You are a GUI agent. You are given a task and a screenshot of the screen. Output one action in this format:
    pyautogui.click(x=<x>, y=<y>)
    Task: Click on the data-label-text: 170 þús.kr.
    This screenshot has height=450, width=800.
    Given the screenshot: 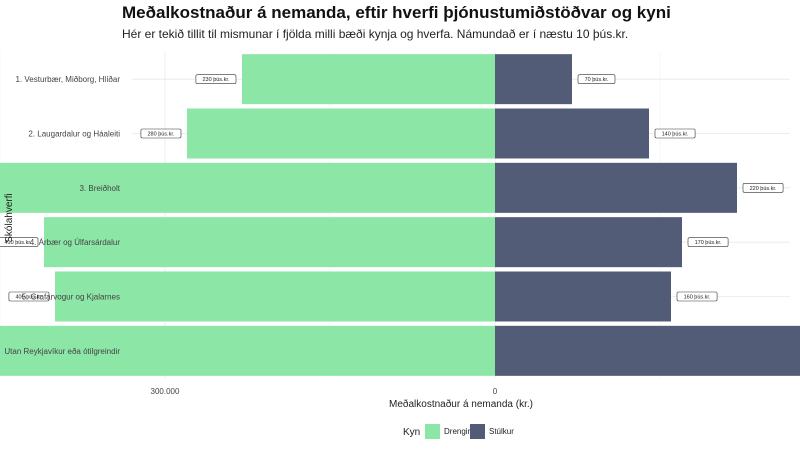 What is the action you would take?
    pyautogui.click(x=708, y=243)
    